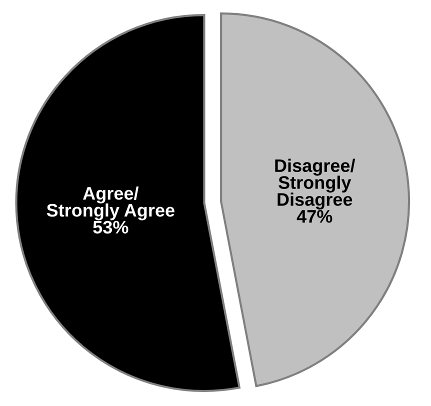 This screenshot has height=406, width=431. What do you see at coordinates (314, 216) in the screenshot?
I see `data-label: 47%` at bounding box center [314, 216].